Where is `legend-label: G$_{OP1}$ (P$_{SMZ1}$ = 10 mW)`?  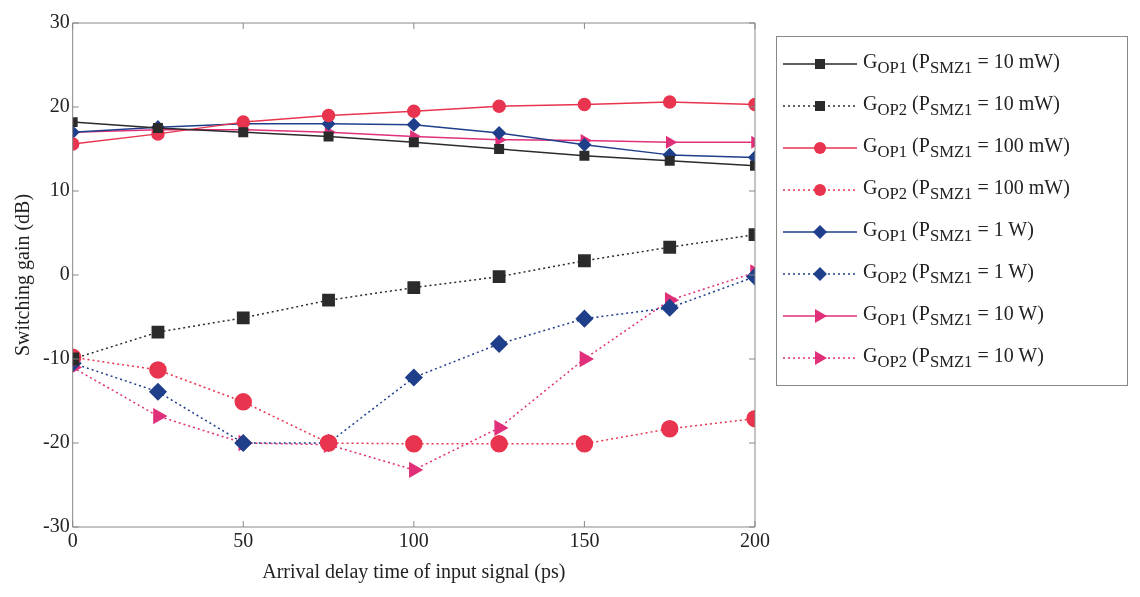
legend-label: G$_{OP1}$ (P$_{SMZ1}$ = 10 mW) is located at coordinates (961, 64).